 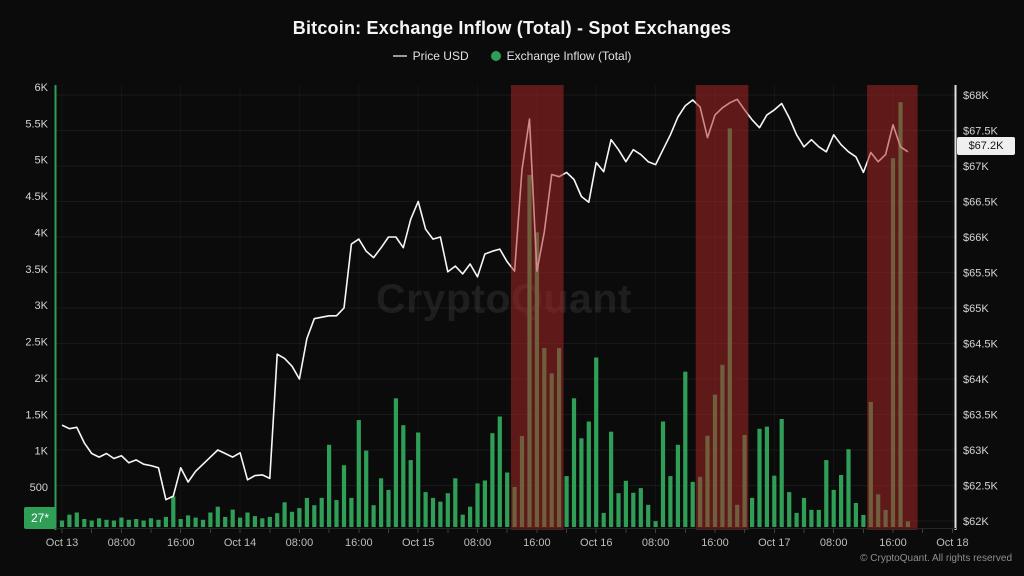 I want to click on legend-item-inflow: Exchange Inflow (Total), so click(x=560, y=56).